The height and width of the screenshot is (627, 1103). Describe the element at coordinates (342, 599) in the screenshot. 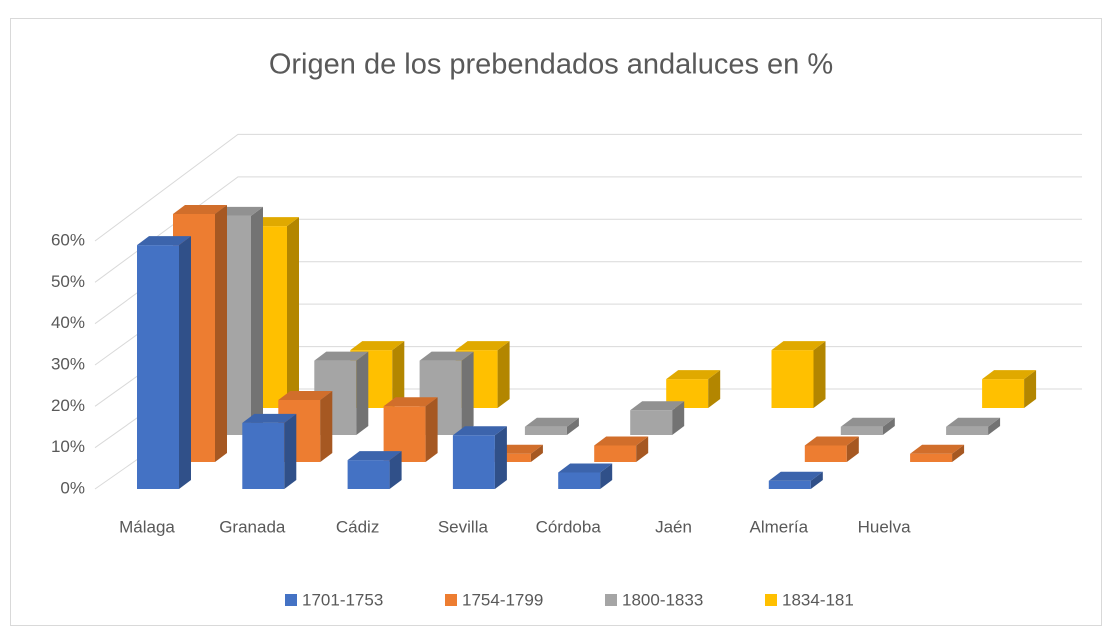

I see `legend-label: 1701-1753` at that location.